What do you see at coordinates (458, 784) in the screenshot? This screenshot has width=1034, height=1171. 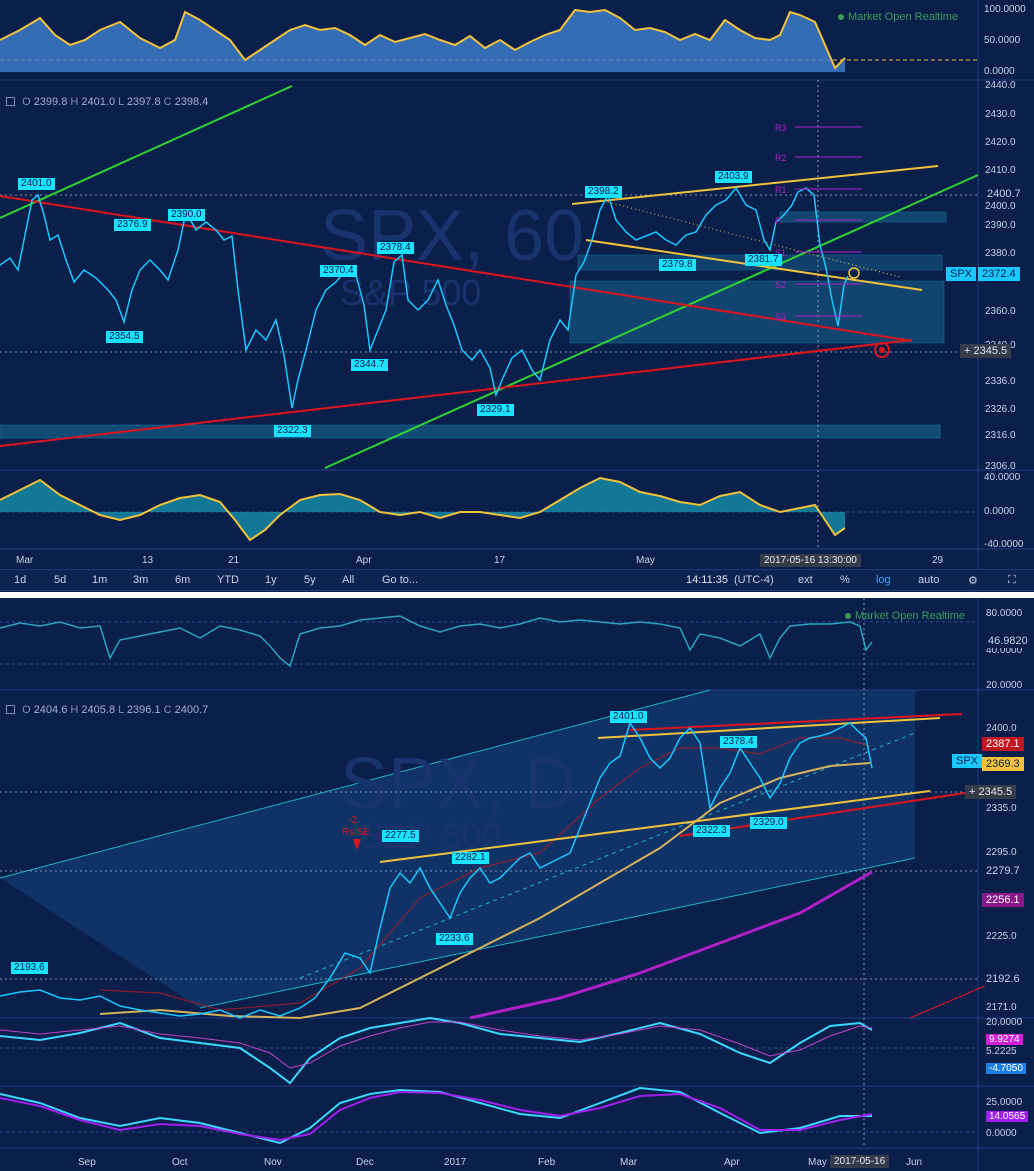 I see `bottom-watermark: SPX, D` at bounding box center [458, 784].